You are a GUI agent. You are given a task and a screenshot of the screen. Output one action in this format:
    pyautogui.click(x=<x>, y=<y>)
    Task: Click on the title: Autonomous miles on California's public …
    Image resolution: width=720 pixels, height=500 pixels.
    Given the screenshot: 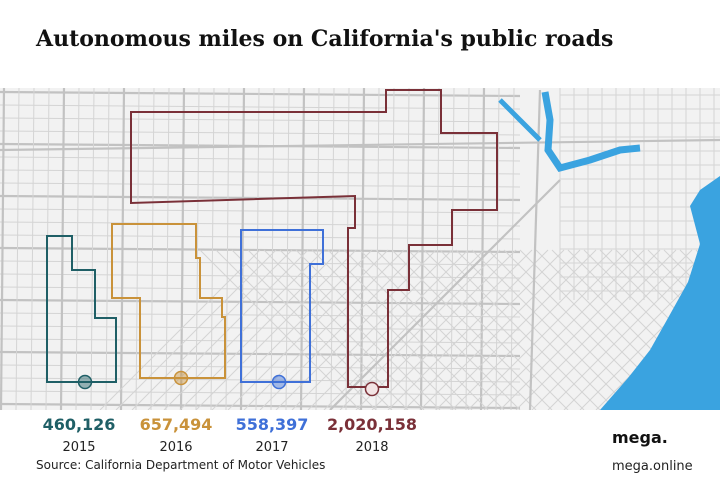 What is the action you would take?
    pyautogui.click(x=324, y=39)
    